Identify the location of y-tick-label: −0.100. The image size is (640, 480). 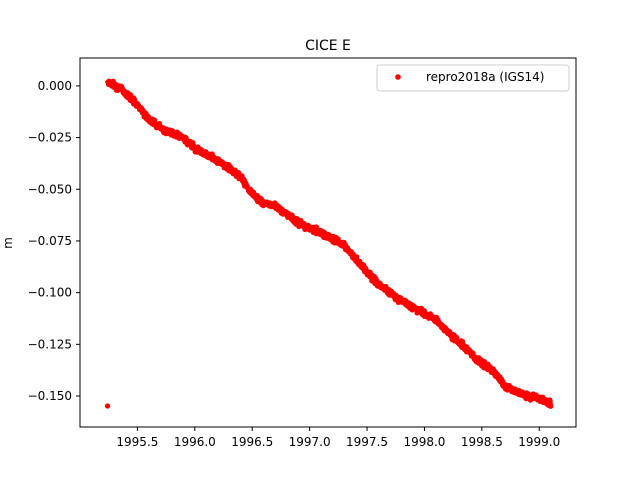
(50, 293).